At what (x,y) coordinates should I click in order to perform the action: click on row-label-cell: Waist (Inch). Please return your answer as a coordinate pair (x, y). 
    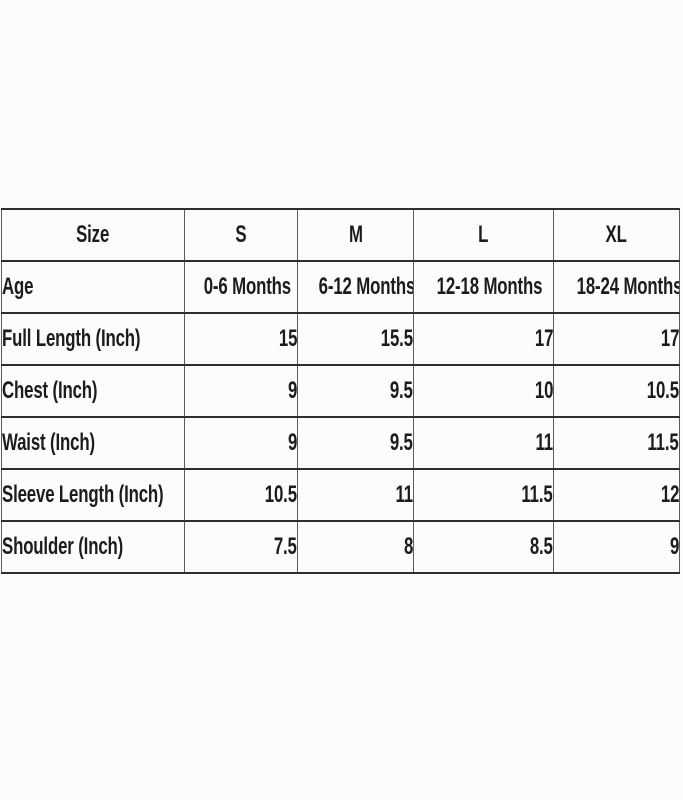
    Looking at the image, I should click on (93, 443).